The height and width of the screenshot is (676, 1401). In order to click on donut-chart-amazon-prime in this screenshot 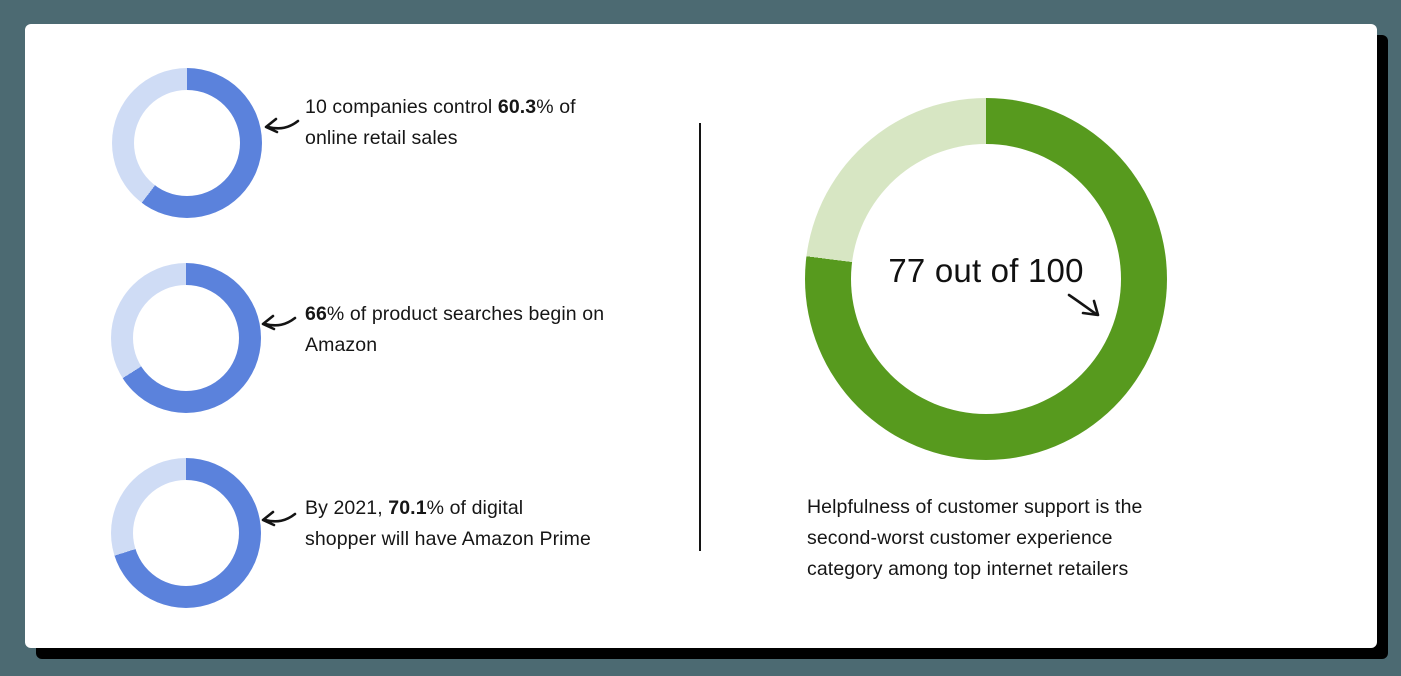, I will do `click(186, 533)`.